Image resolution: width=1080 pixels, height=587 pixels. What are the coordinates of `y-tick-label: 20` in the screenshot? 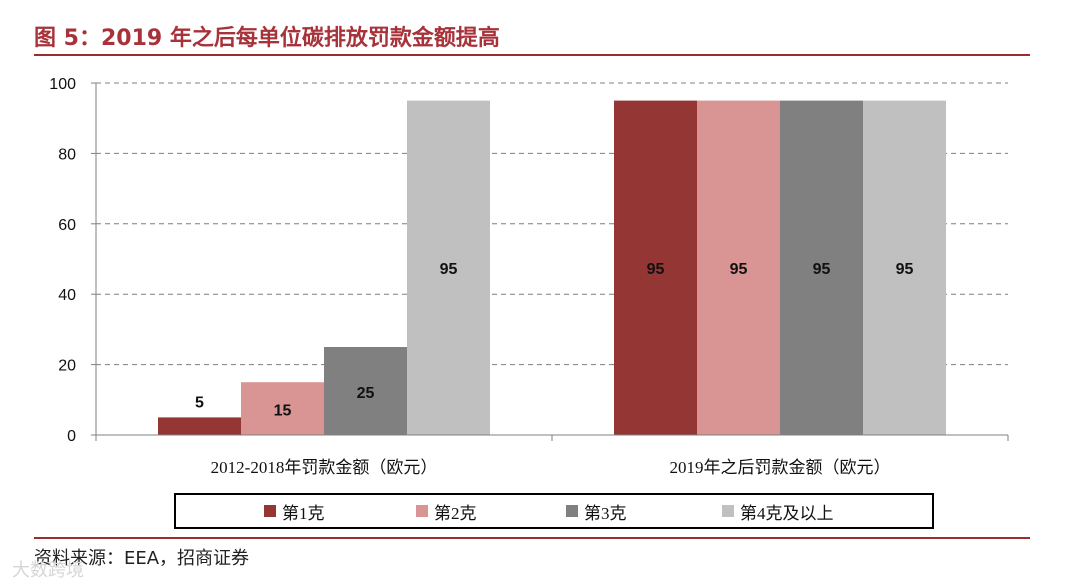 It's located at (67, 366).